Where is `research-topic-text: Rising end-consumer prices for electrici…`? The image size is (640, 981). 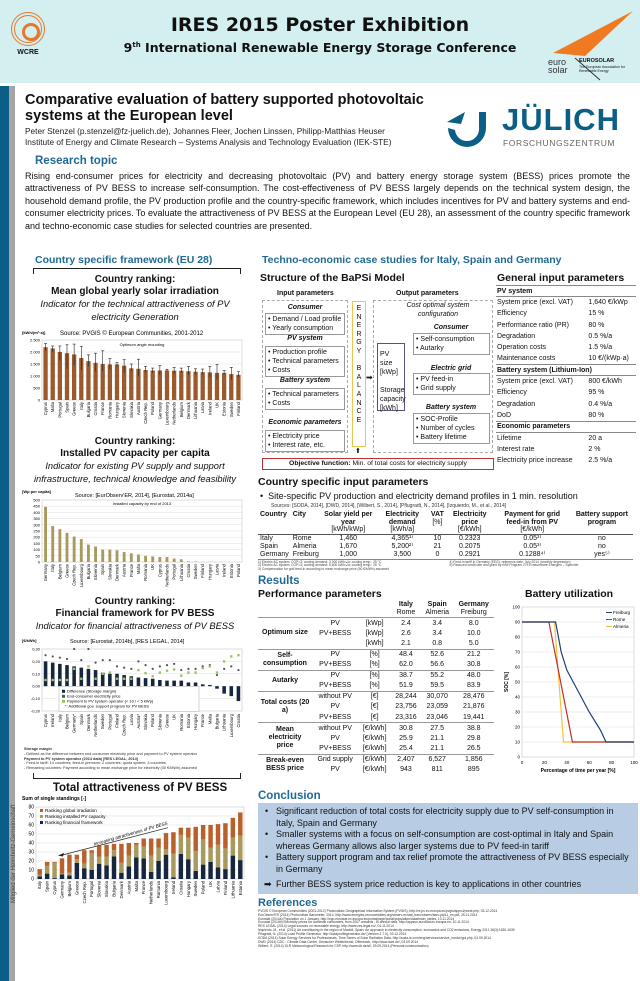
research-topic-text: Rising end-consumer prices for electrici… is located at coordinates (327, 201).